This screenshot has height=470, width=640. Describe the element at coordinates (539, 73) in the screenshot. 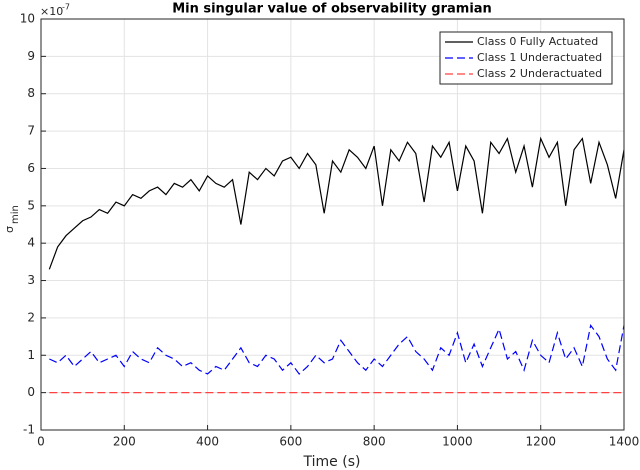

I see `legend-label: Class 2 Underactuated` at that location.